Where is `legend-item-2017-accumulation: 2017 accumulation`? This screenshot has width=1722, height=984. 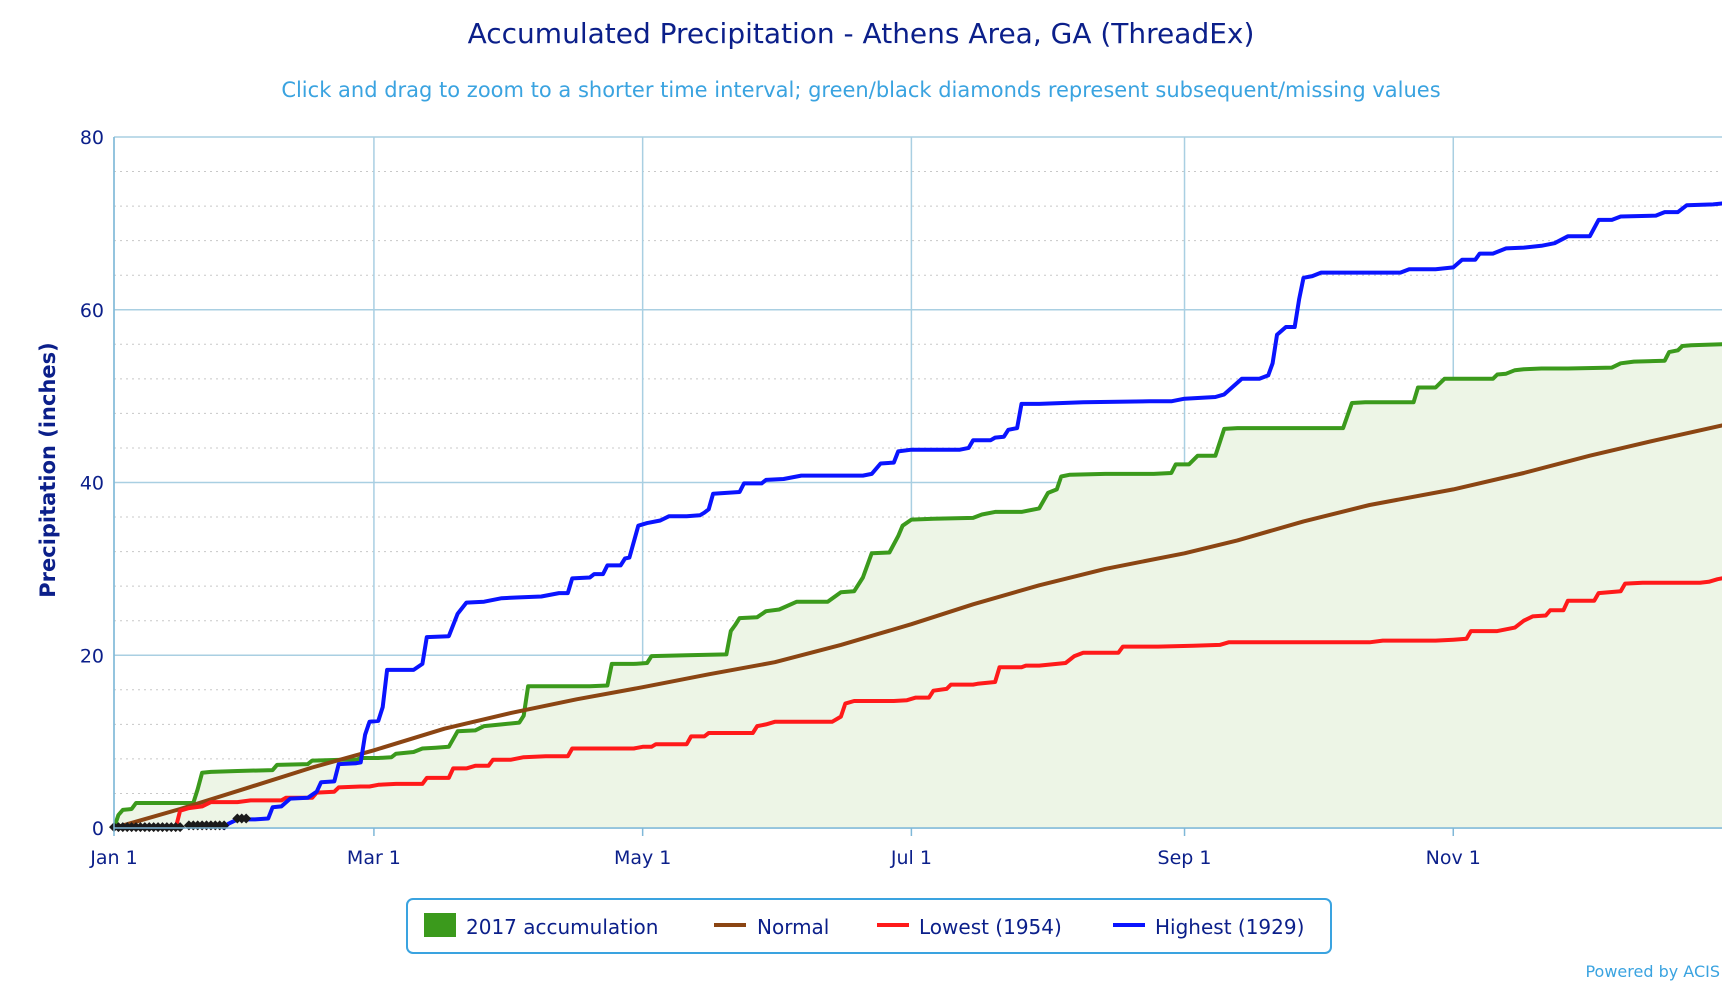
legend-item-2017-accumulation: 2017 accumulation is located at coordinates (541, 926).